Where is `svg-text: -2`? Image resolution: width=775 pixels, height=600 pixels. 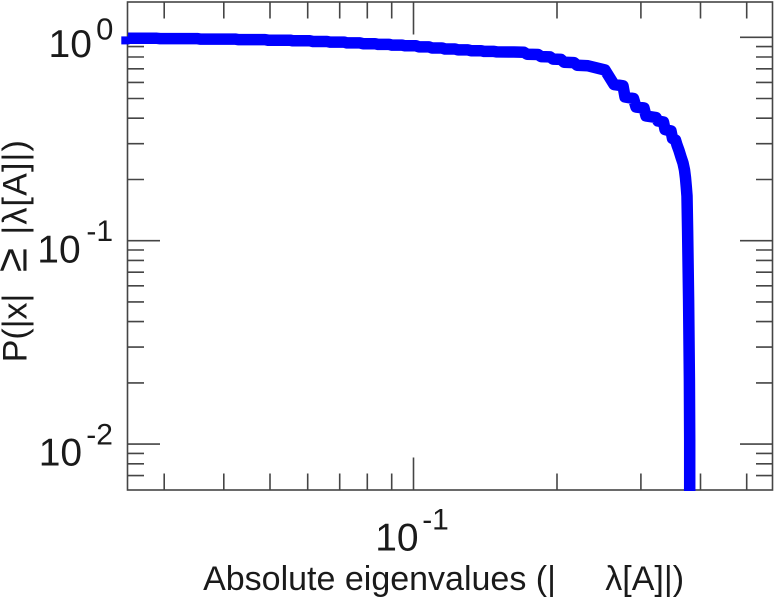 svg-text: -2 is located at coordinates (99, 434).